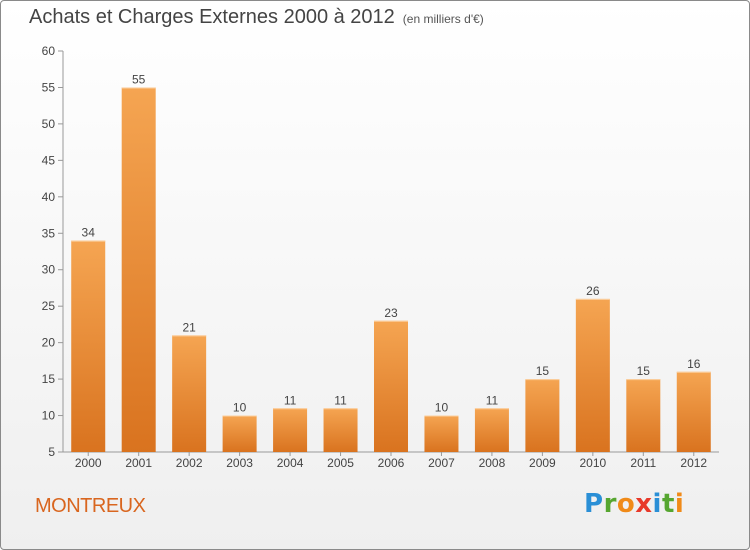 This screenshot has height=550, width=750. I want to click on chart-subtitle: (en milliers d'€), so click(443, 19).